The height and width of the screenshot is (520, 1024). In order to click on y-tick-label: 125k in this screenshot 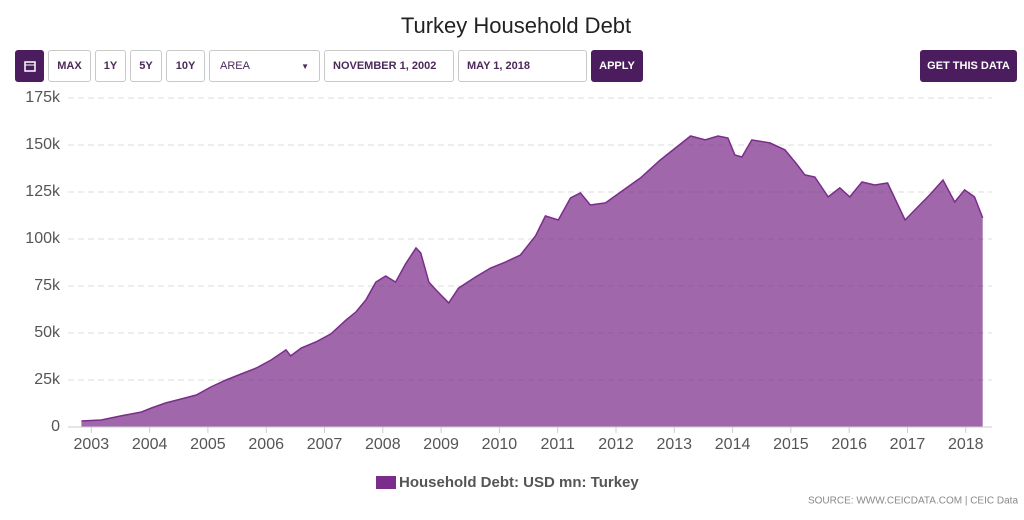, I will do `click(43, 191)`.